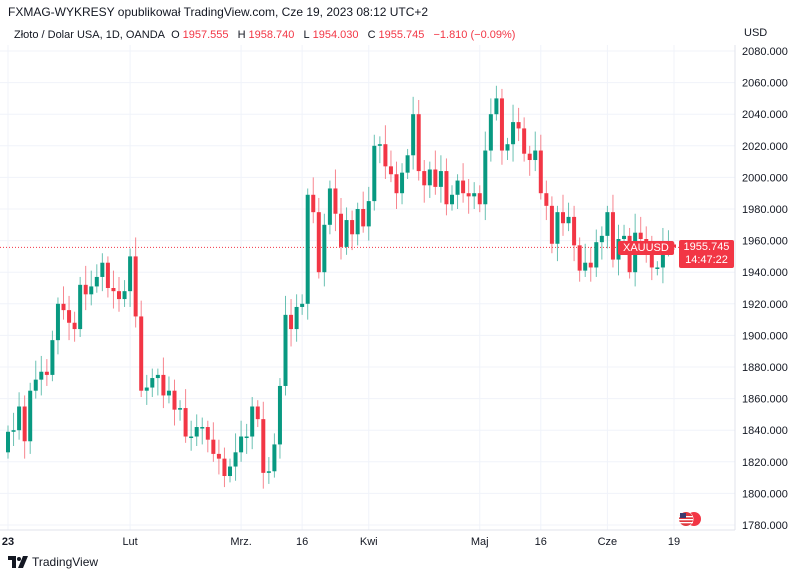 The image size is (800, 577). What do you see at coordinates (480, 542) in the screenshot?
I see `time-tick-label: Maj` at bounding box center [480, 542].